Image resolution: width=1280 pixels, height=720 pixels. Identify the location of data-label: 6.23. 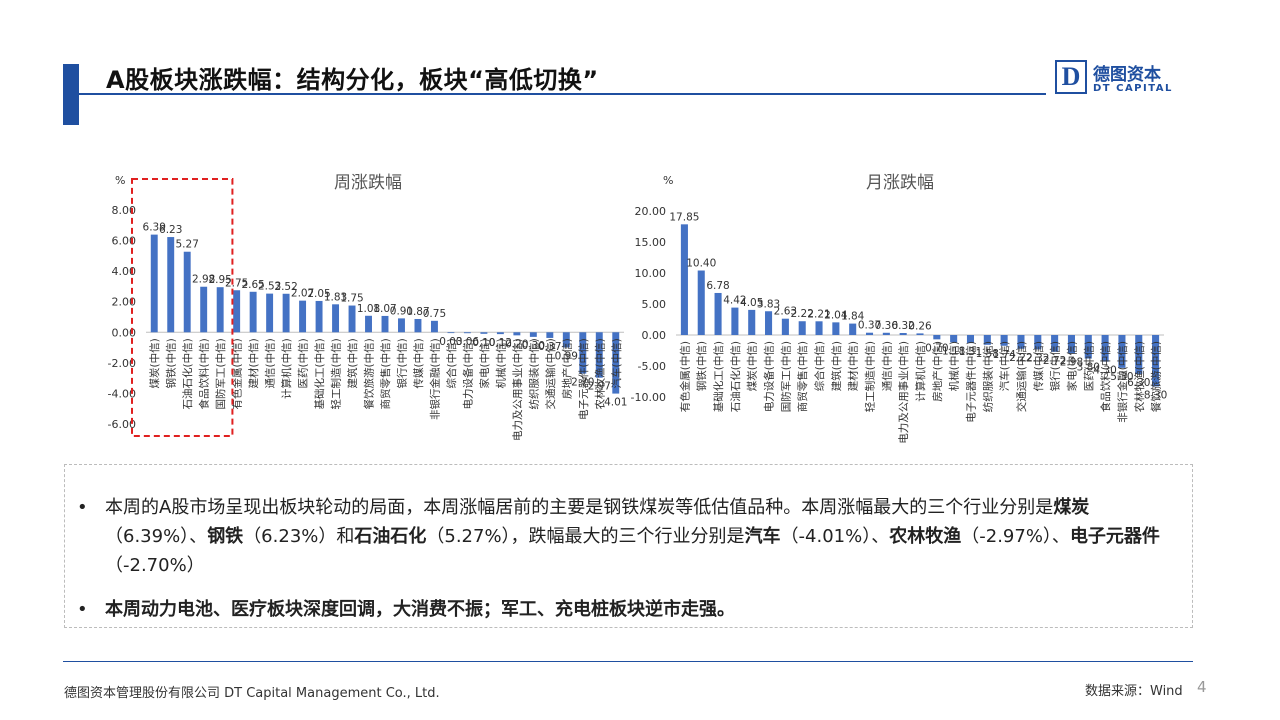
(170, 230).